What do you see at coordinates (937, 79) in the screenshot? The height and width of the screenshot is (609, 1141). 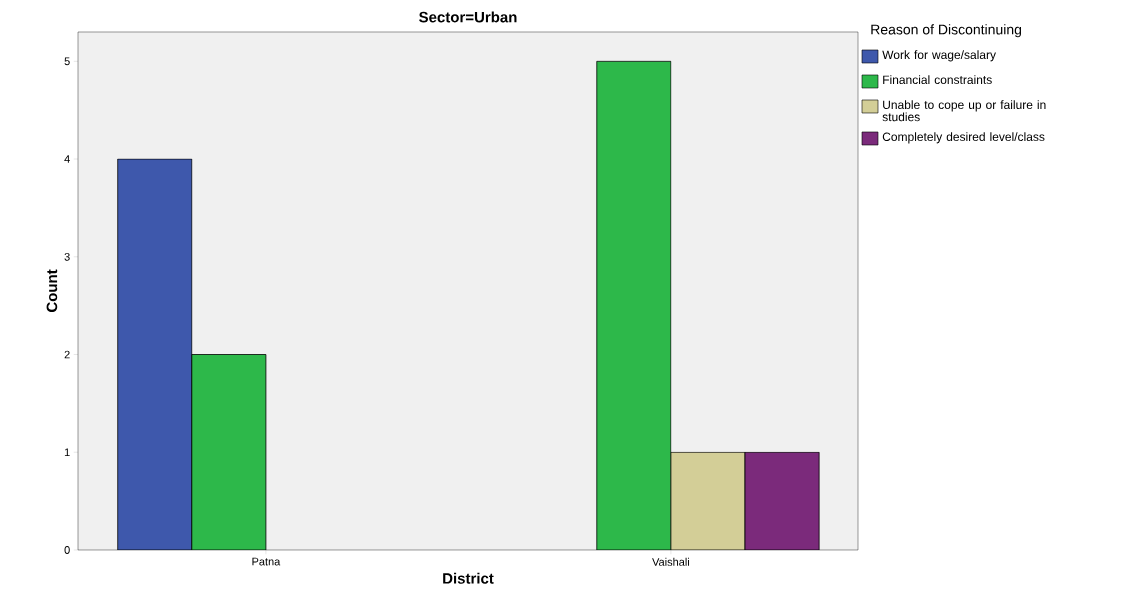 I see `legend-label: Financial constraints` at bounding box center [937, 79].